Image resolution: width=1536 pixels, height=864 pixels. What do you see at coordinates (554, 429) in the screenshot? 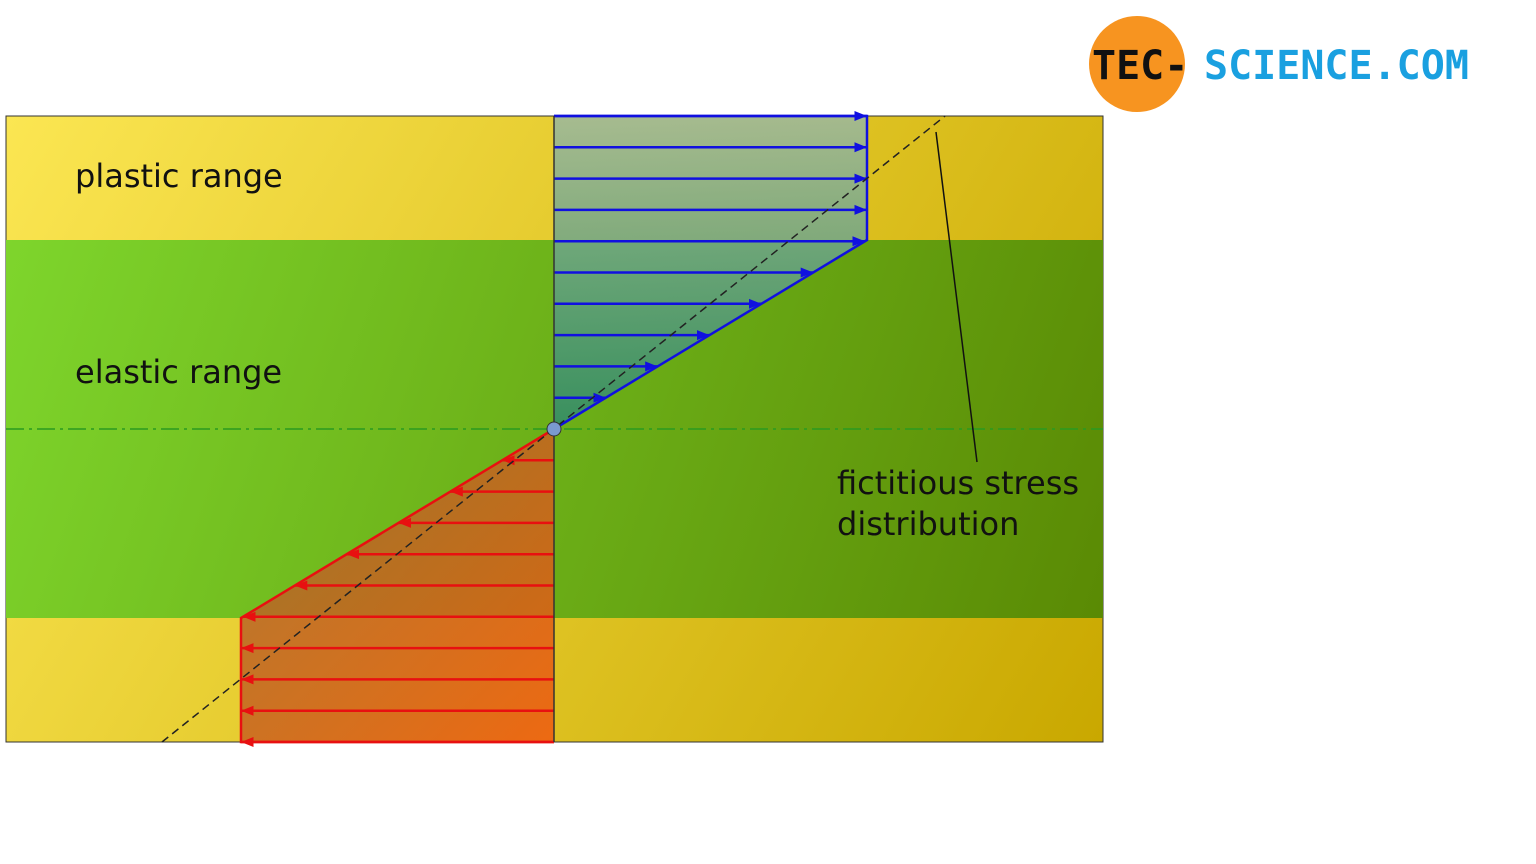
I see `neutral-point` at bounding box center [554, 429].